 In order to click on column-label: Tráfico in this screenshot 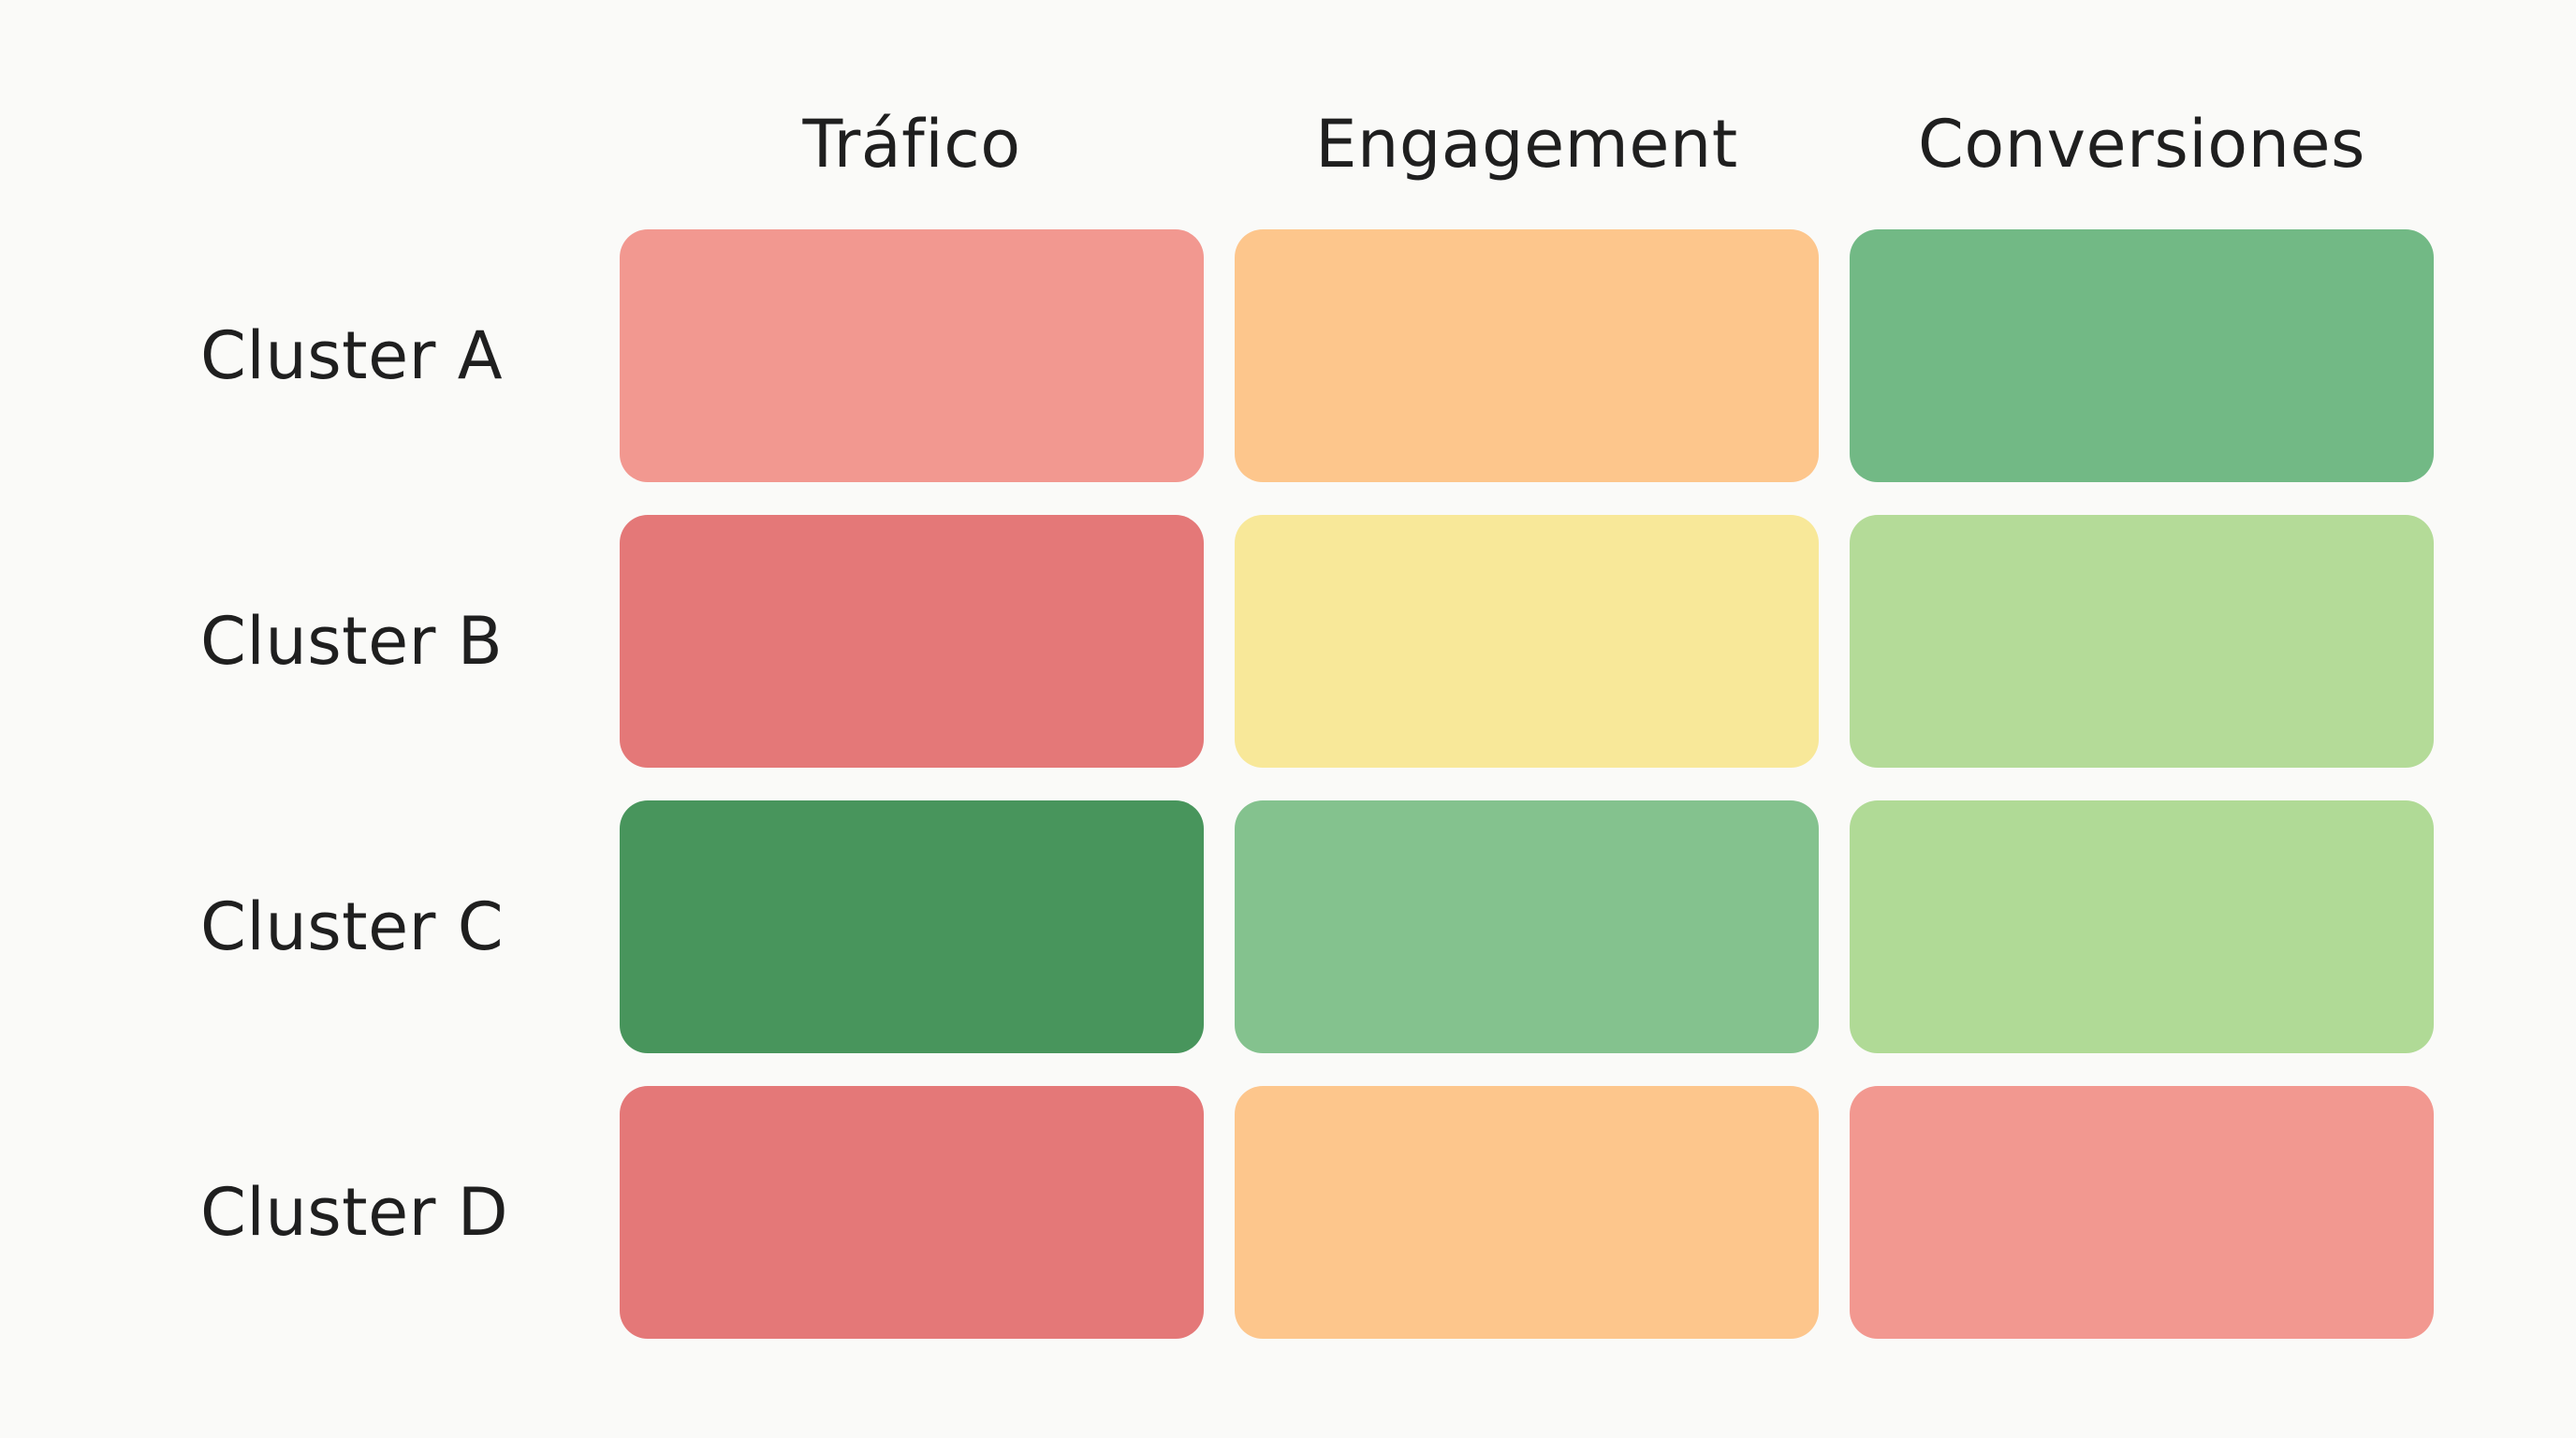, I will do `click(911, 144)`.